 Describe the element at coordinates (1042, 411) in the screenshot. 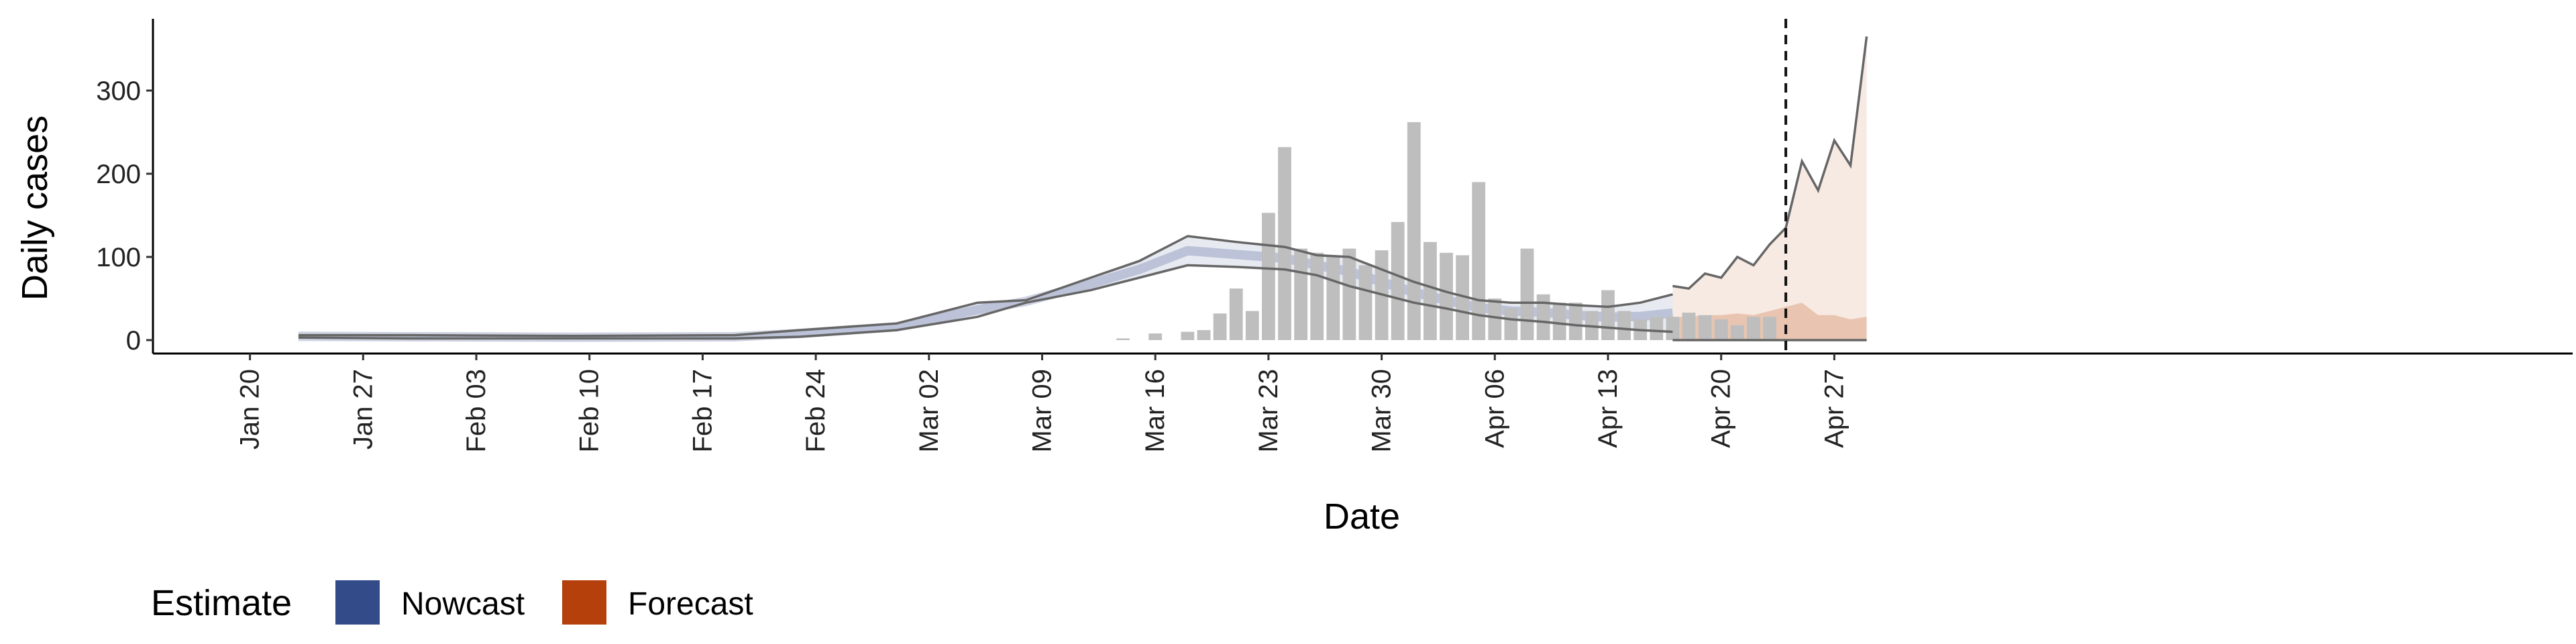

I see `x-tick-label: Mar 09` at that location.